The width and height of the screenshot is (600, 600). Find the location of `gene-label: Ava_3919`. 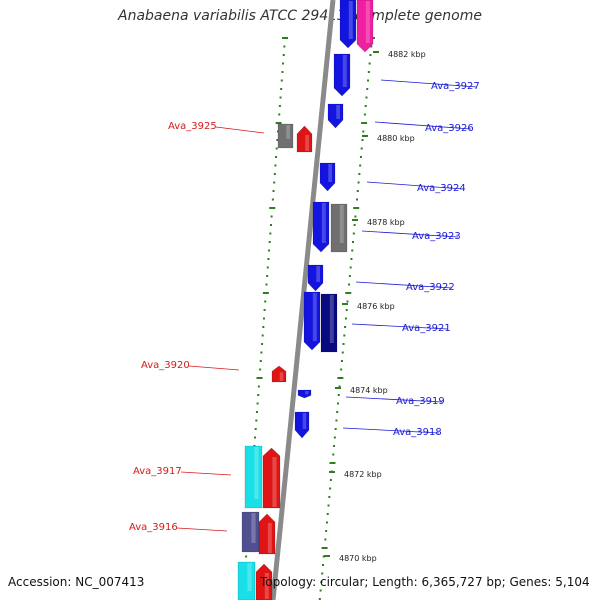

gene-label: Ava_3919 is located at coordinates (420, 401).